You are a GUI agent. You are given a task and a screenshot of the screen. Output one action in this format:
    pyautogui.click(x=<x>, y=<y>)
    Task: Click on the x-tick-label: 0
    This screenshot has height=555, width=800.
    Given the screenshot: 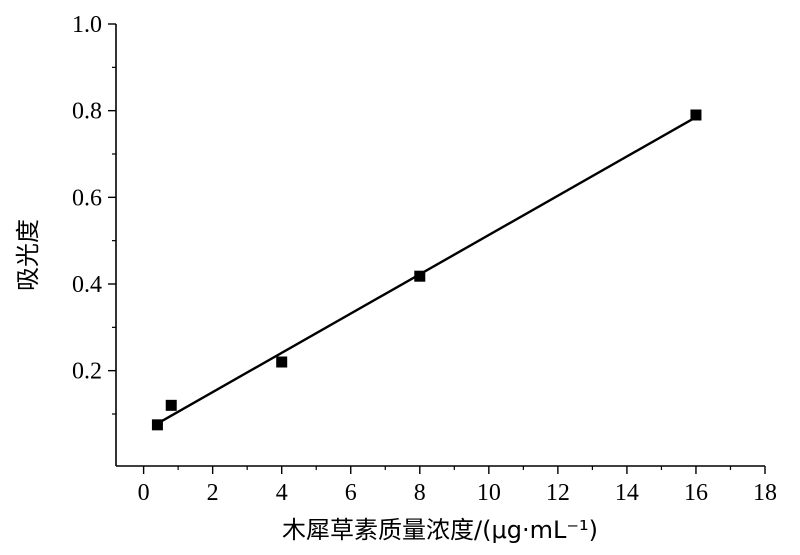 What is the action you would take?
    pyautogui.click(x=144, y=493)
    